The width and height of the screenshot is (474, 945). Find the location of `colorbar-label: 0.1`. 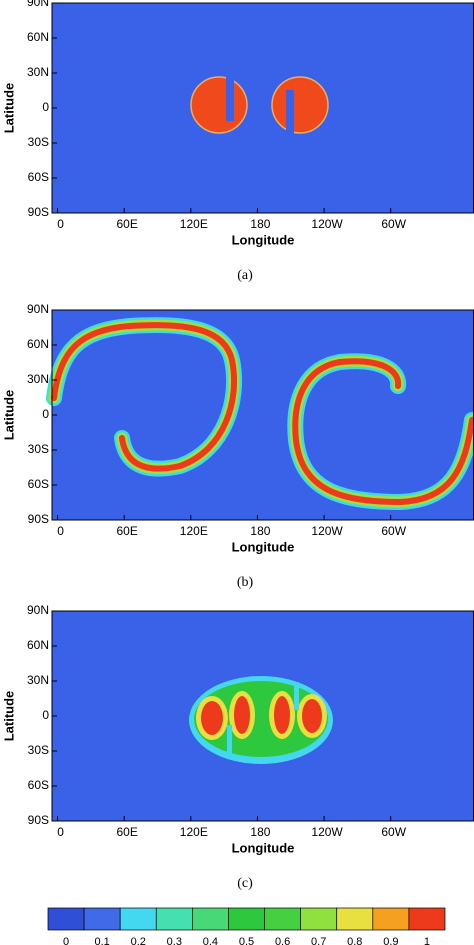

colorbar-label: 0.1 is located at coordinates (101, 940).